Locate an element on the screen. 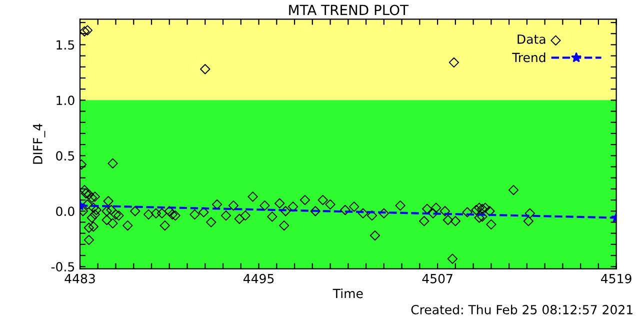  x-tick-label: 4519 is located at coordinates (616, 279).